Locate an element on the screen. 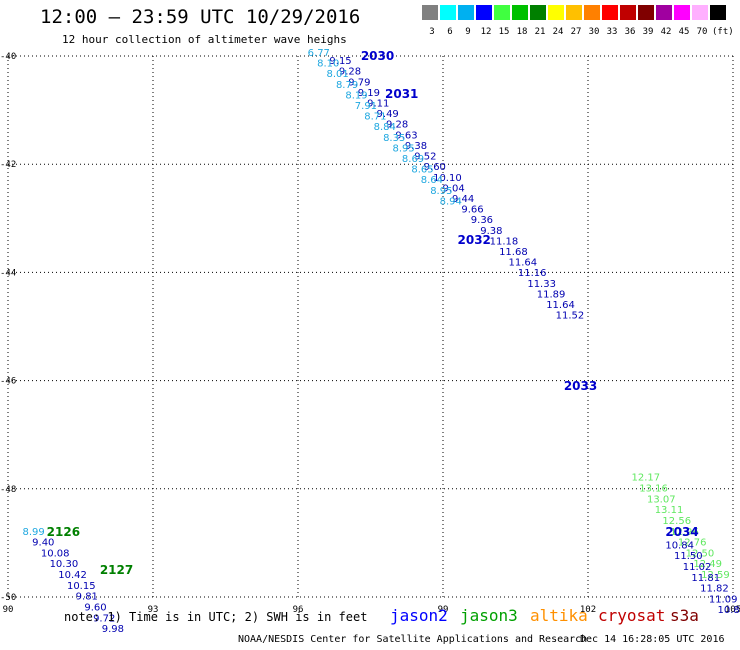  swh-value: 11.89 is located at coordinates (551, 294).